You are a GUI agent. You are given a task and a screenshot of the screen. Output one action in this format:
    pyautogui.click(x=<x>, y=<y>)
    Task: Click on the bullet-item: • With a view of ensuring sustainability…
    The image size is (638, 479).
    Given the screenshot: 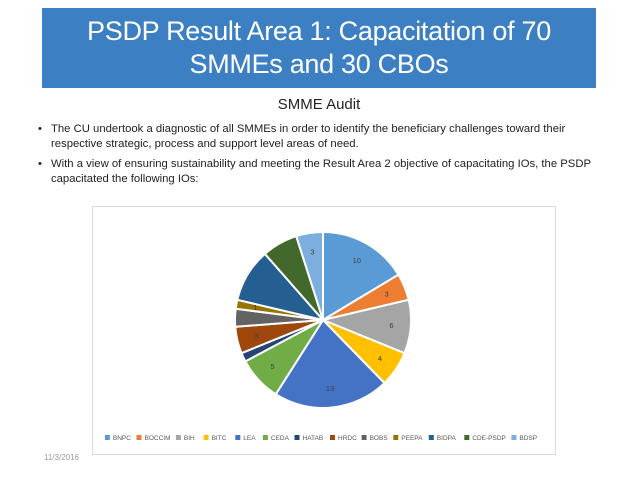 What is the action you would take?
    pyautogui.click(x=318, y=172)
    